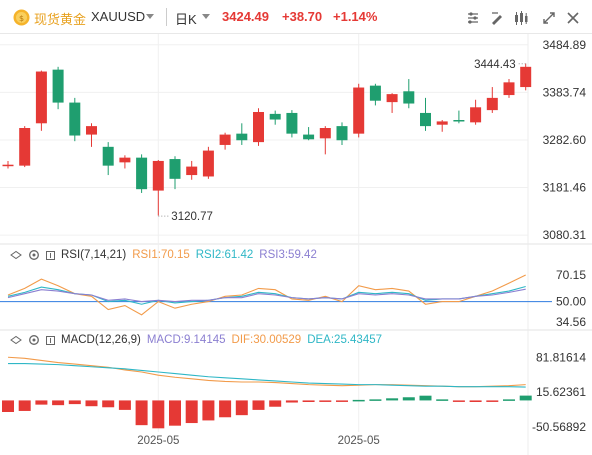 This screenshot has height=455, width=592. What do you see at coordinates (60, 19) in the screenshot?
I see `instrument-name: 现货黄金` at bounding box center [60, 19].